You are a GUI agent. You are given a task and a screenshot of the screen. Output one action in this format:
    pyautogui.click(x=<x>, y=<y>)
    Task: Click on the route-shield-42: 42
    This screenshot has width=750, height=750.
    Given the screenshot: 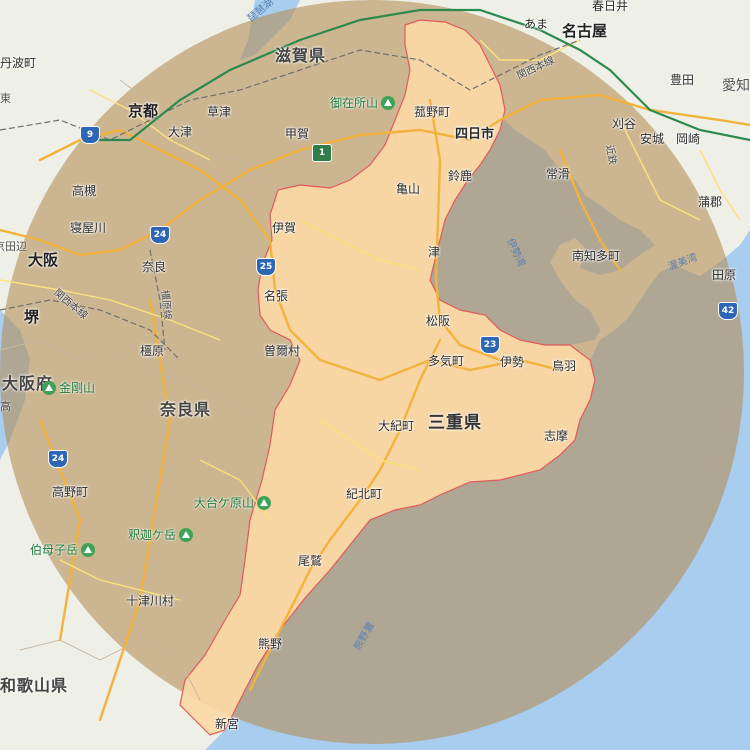 What is the action you would take?
    pyautogui.click(x=728, y=311)
    